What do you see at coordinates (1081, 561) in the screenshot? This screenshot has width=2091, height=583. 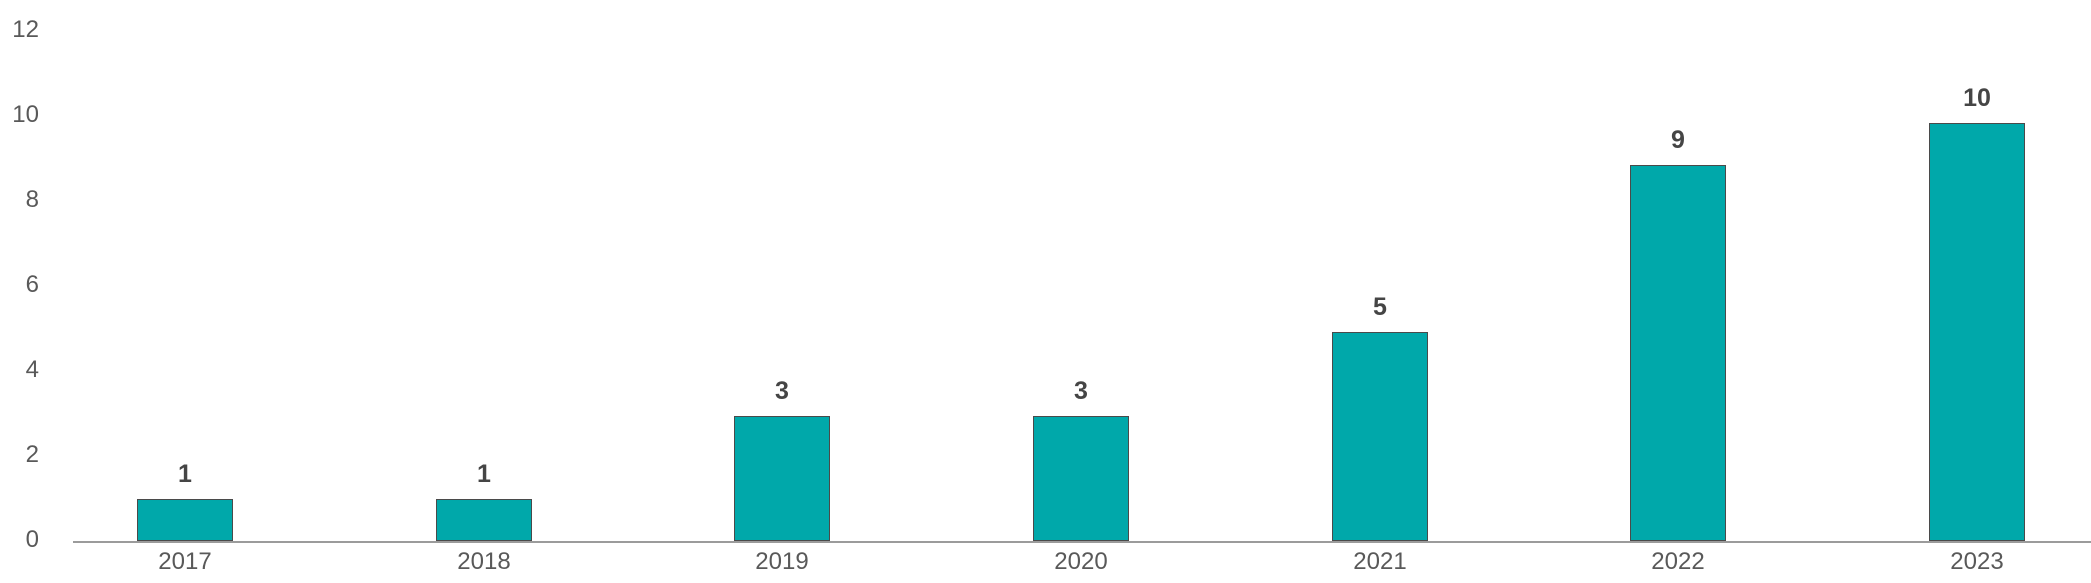 I see `x-axis-label-2020: 2020` at bounding box center [1081, 561].